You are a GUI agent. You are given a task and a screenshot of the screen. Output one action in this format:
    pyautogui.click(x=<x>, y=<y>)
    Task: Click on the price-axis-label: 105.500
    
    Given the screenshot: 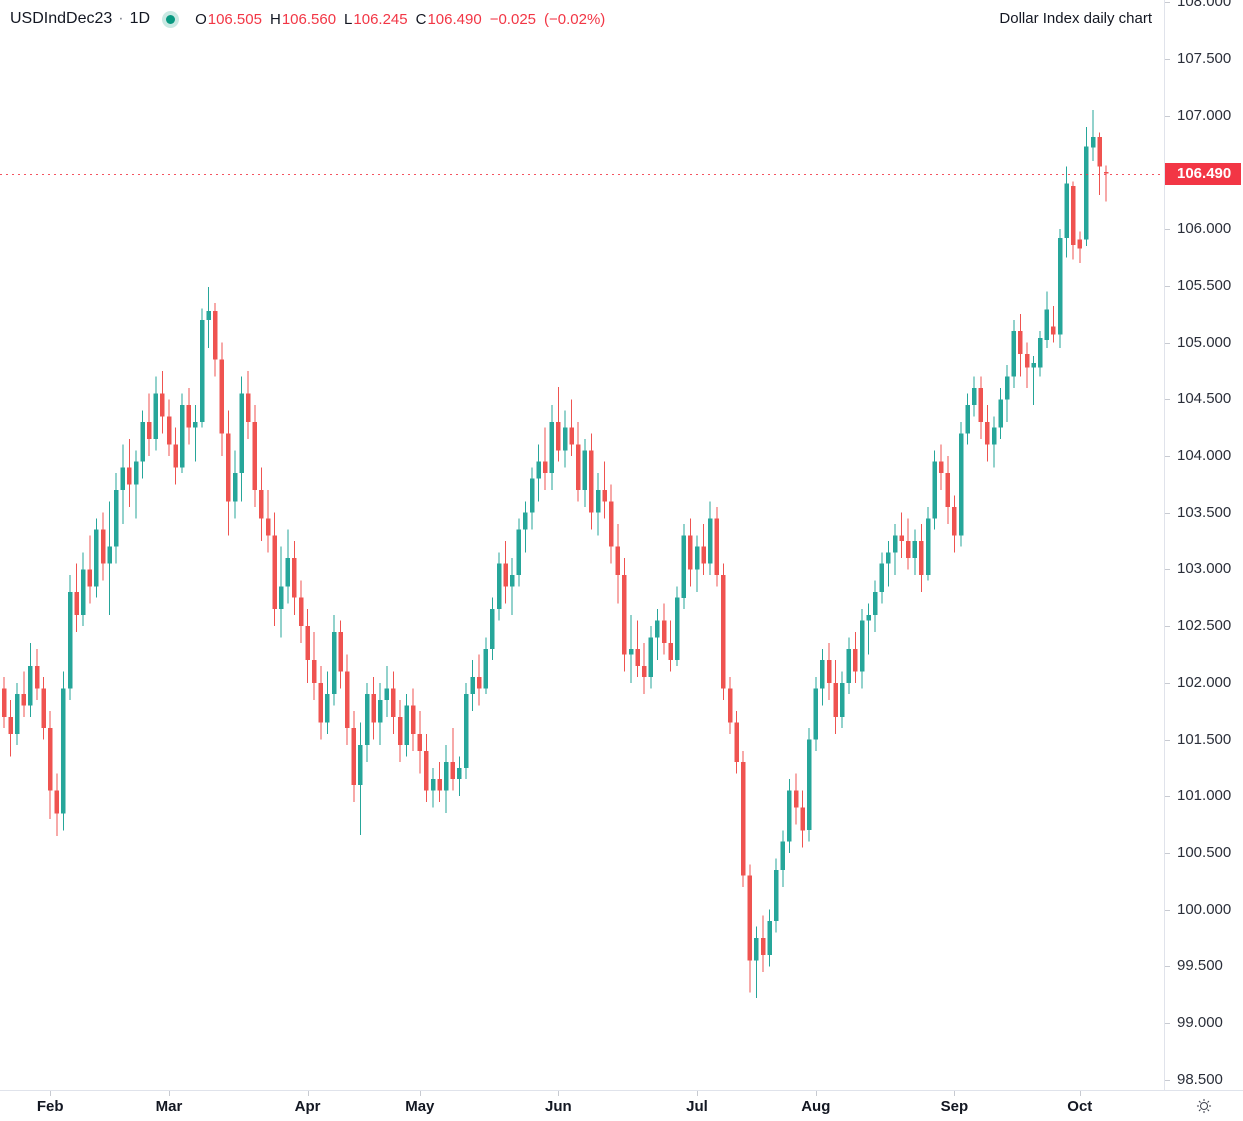 What is the action you would take?
    pyautogui.click(x=1204, y=285)
    